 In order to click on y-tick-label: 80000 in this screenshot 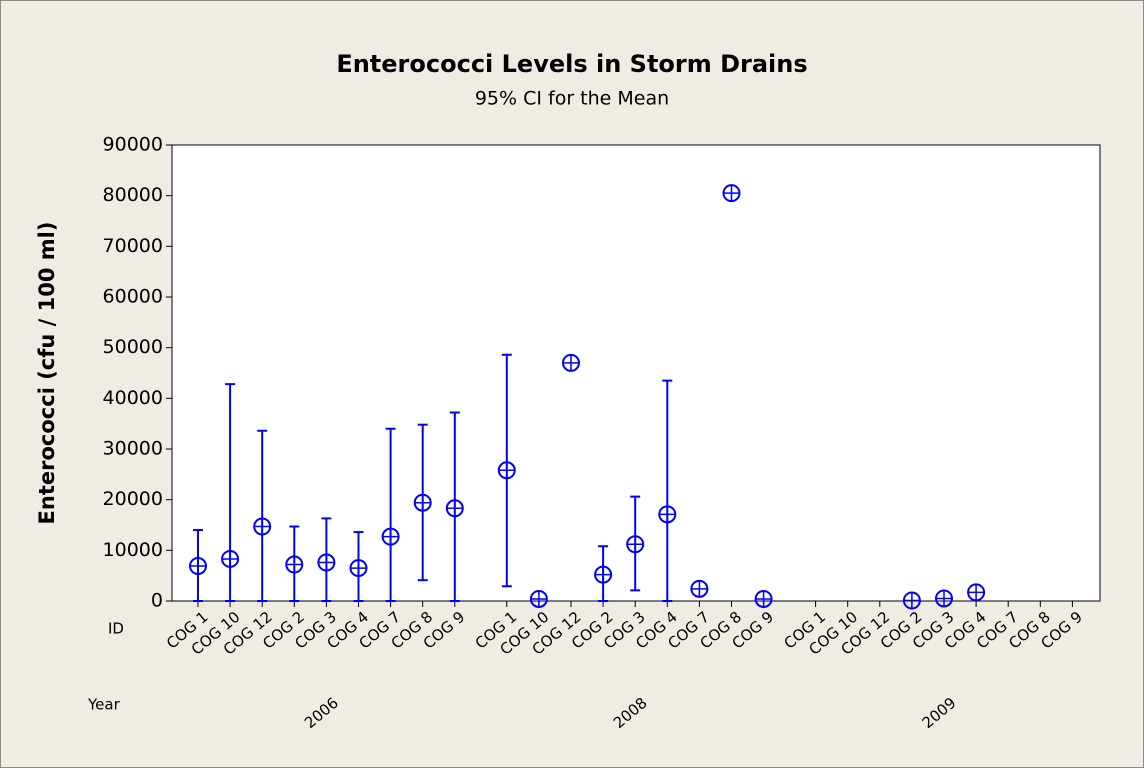, I will do `click(133, 195)`.